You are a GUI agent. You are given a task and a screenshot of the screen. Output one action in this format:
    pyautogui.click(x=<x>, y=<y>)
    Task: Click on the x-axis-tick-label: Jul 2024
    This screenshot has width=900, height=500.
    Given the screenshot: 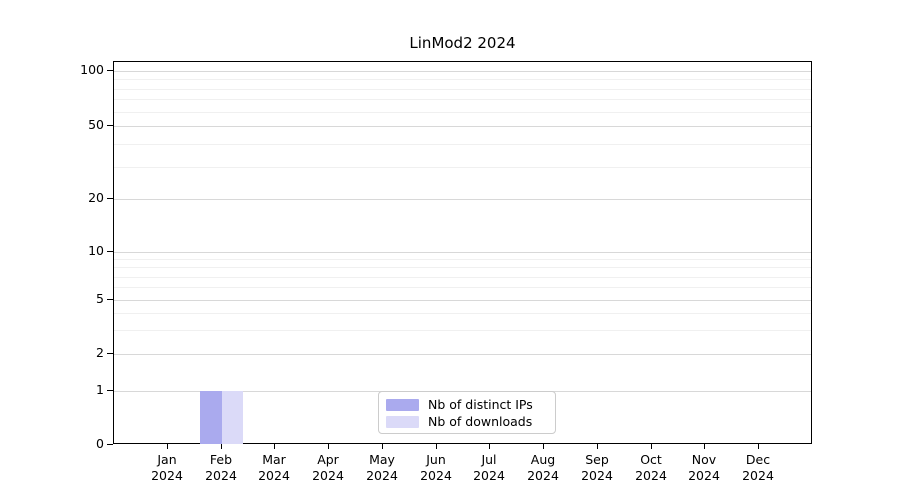 What is the action you would take?
    pyautogui.click(x=489, y=467)
    